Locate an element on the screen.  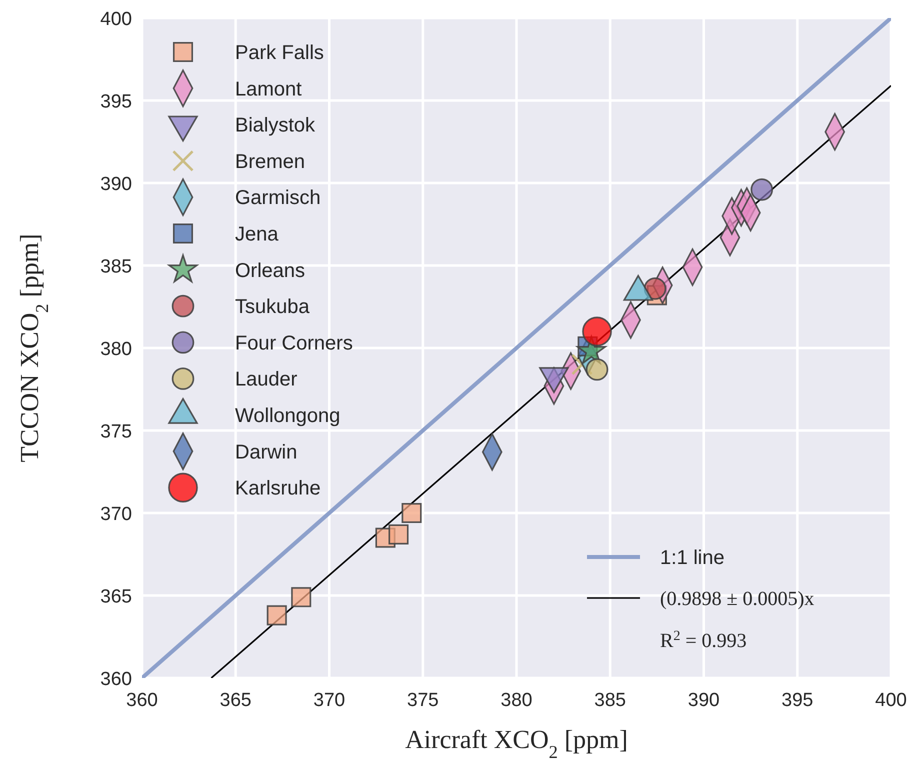
y-tick-label: 360 is located at coordinates (116, 679).